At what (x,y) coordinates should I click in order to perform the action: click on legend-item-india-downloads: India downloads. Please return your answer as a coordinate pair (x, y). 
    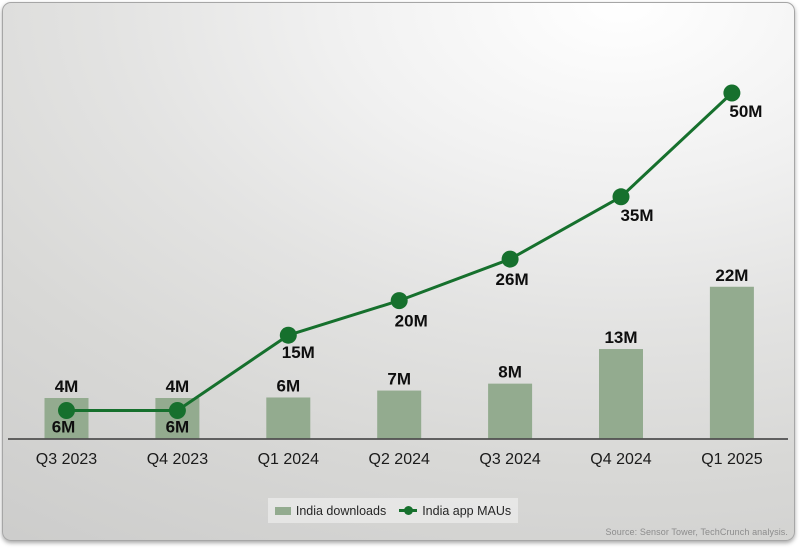
    Looking at the image, I should click on (330, 510).